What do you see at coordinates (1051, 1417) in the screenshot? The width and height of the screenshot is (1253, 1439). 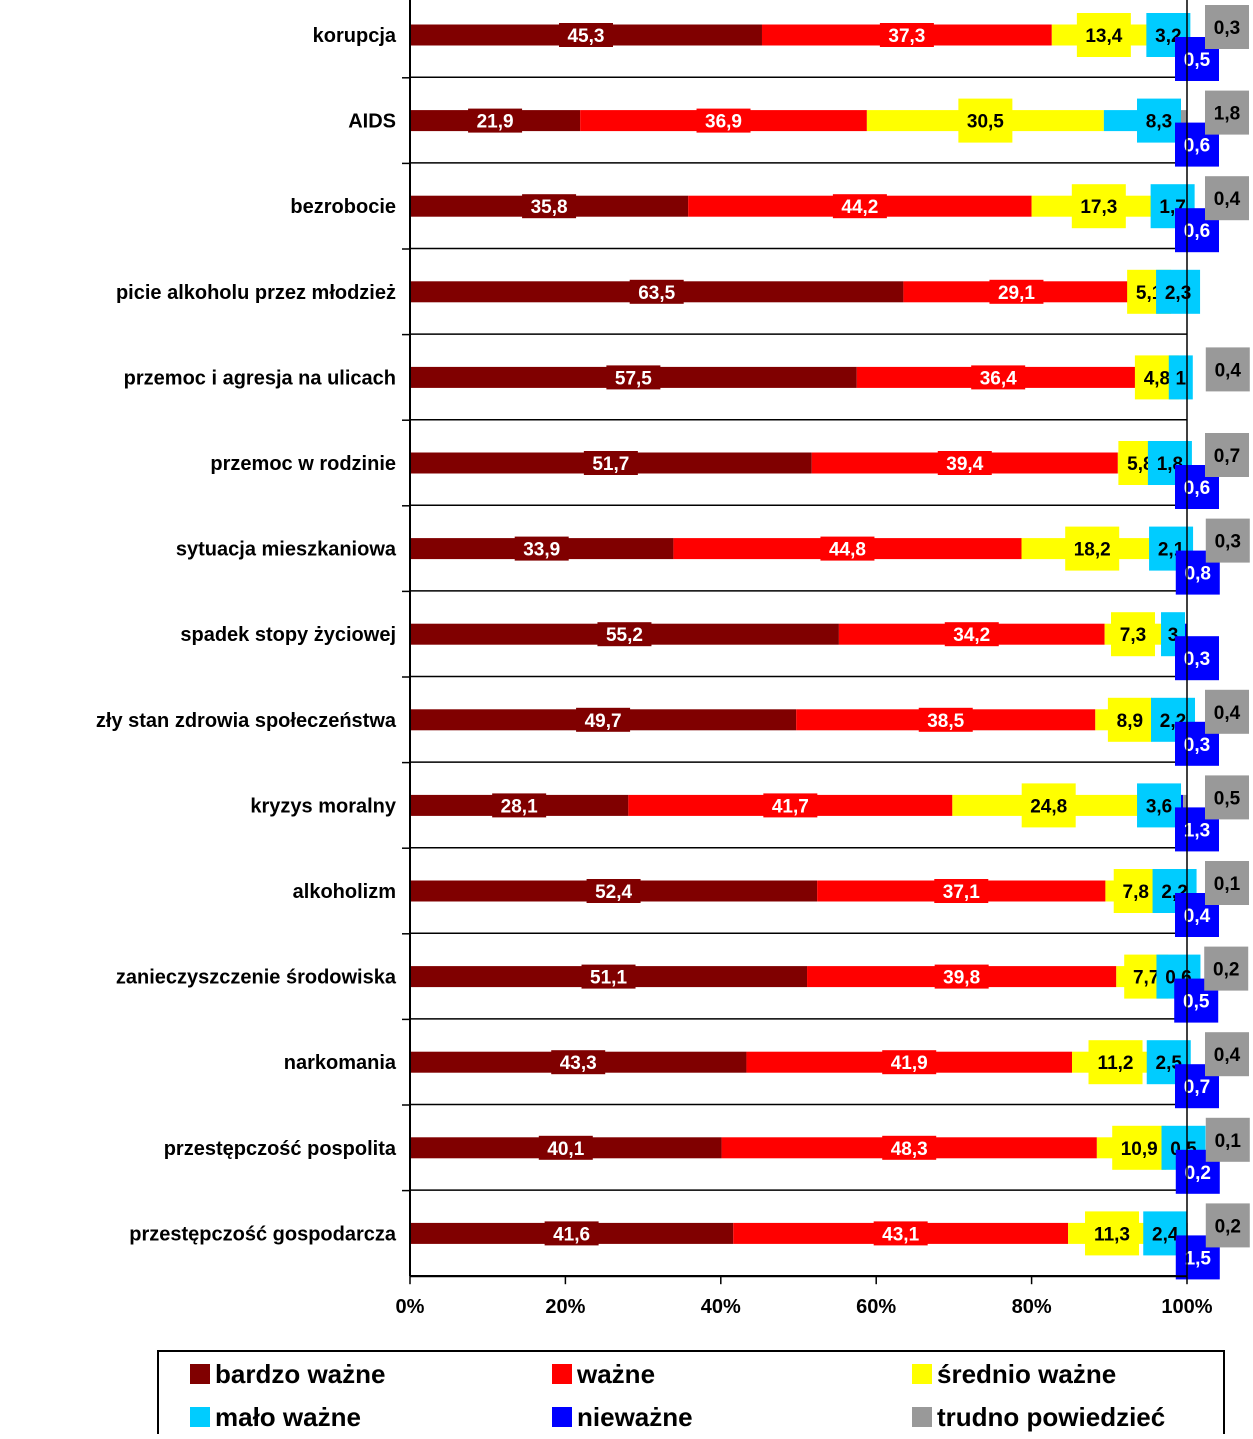 I see `legend-label: trudno powiedzieć` at bounding box center [1051, 1417].